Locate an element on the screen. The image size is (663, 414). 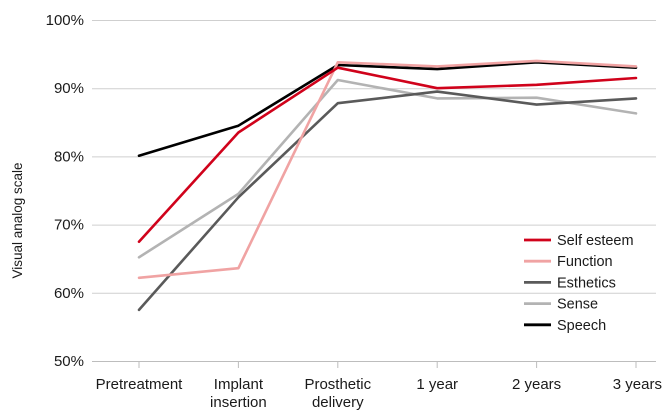
x-tick-label: insertion is located at coordinates (238, 402).